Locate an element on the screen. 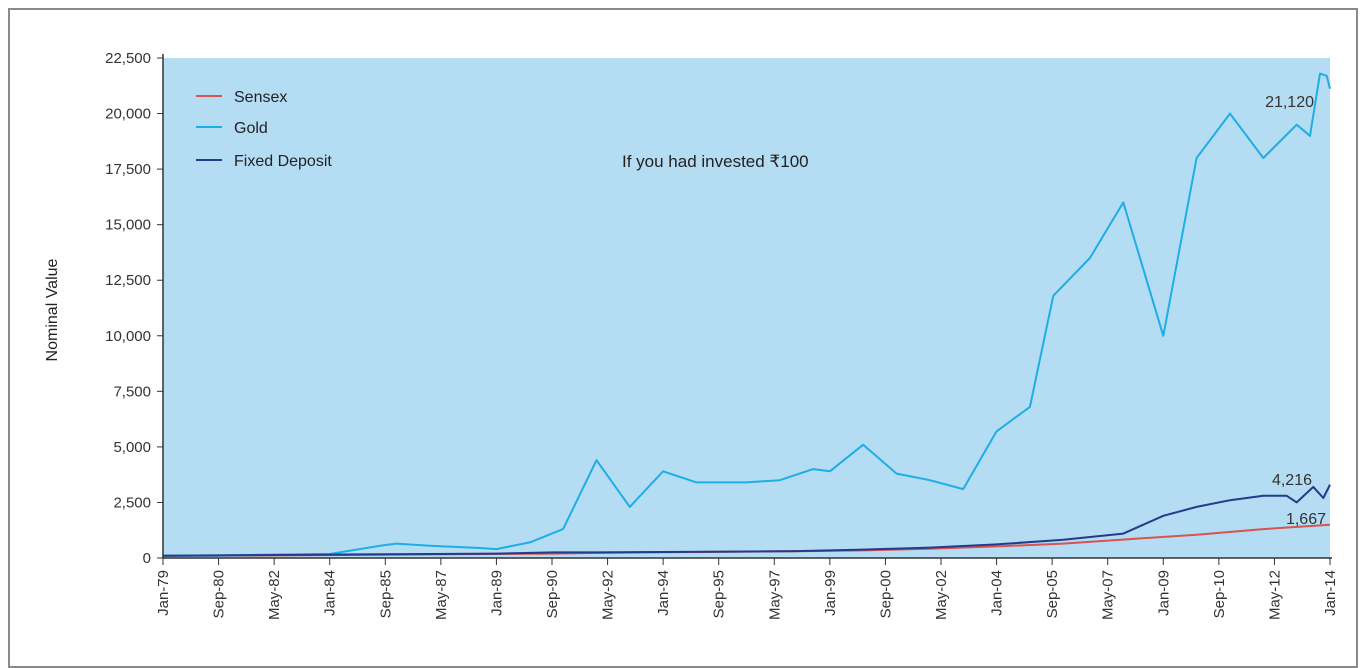 This screenshot has height=668, width=1368. y-tick-label: 17,500 is located at coordinates (128, 169).